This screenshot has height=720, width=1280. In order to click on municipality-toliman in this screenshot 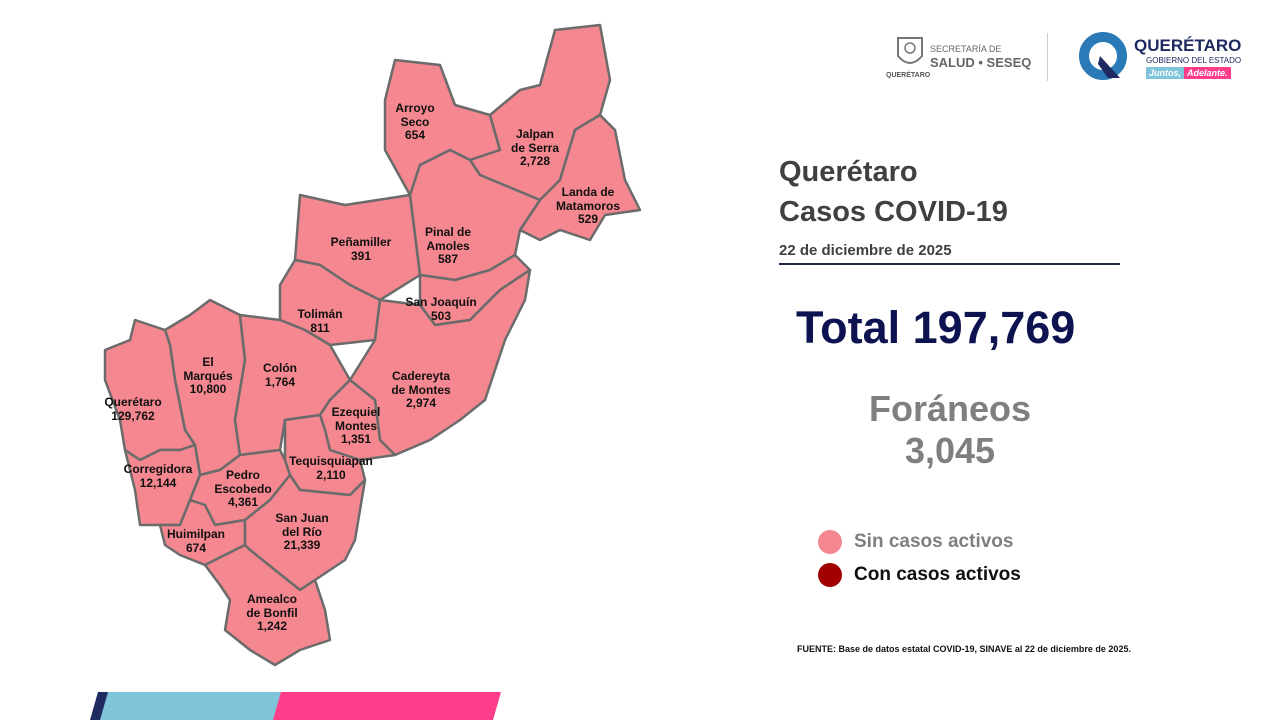, I will do `click(330, 302)`.